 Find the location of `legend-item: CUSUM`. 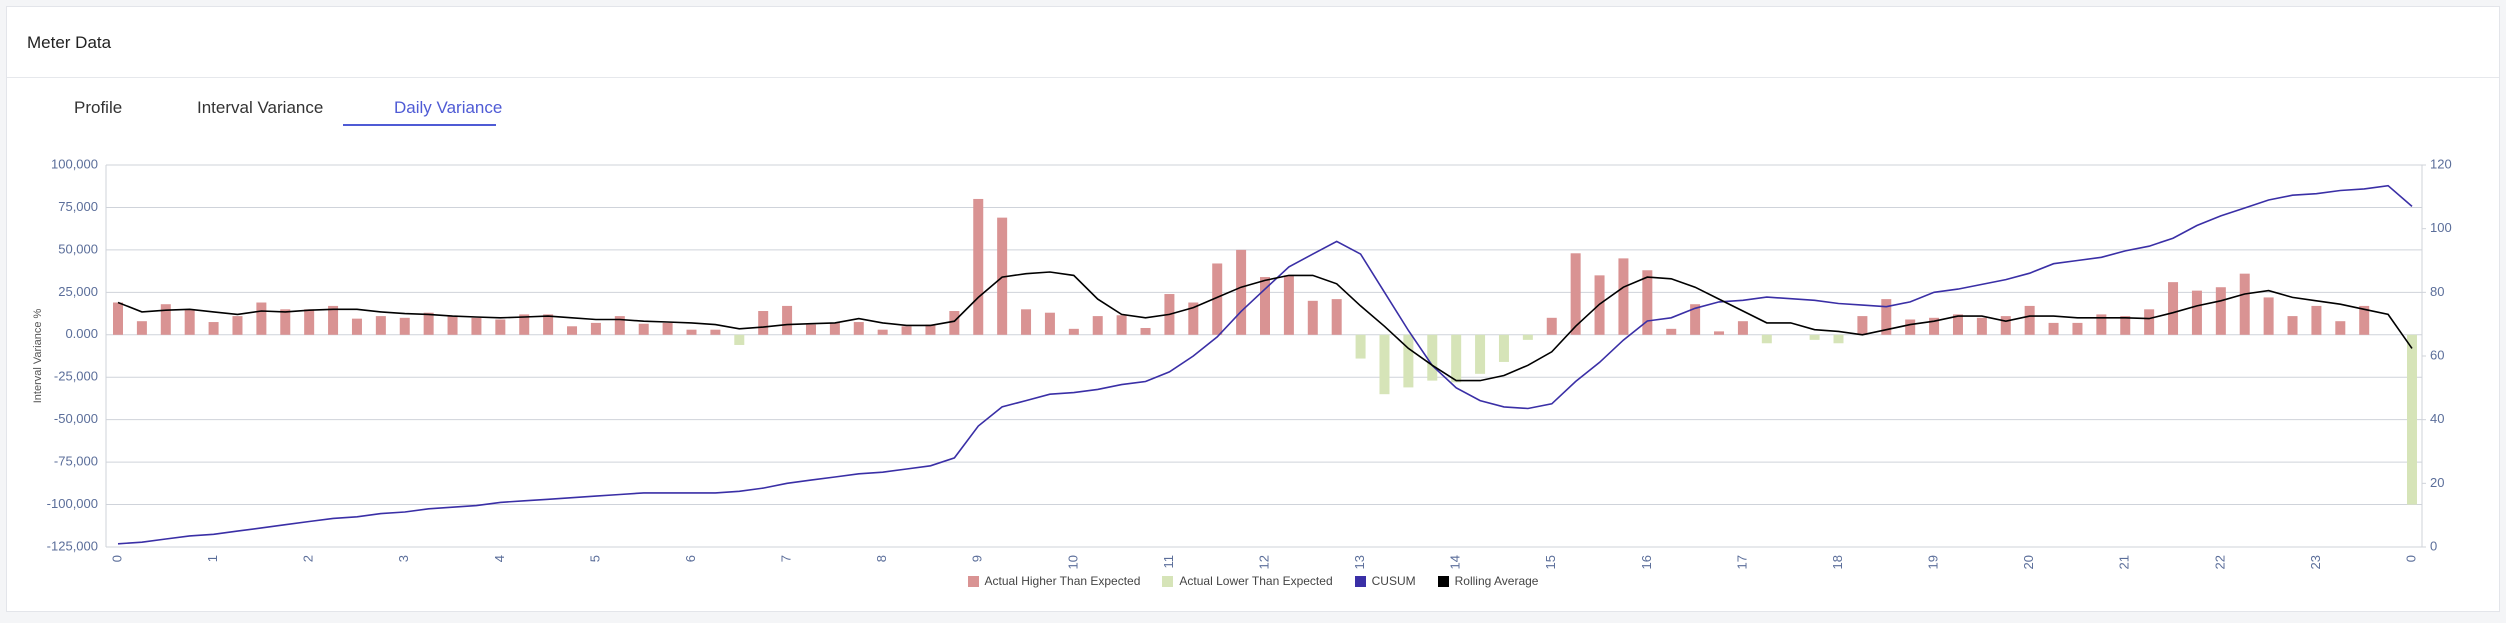

legend-item: CUSUM is located at coordinates (1385, 581).